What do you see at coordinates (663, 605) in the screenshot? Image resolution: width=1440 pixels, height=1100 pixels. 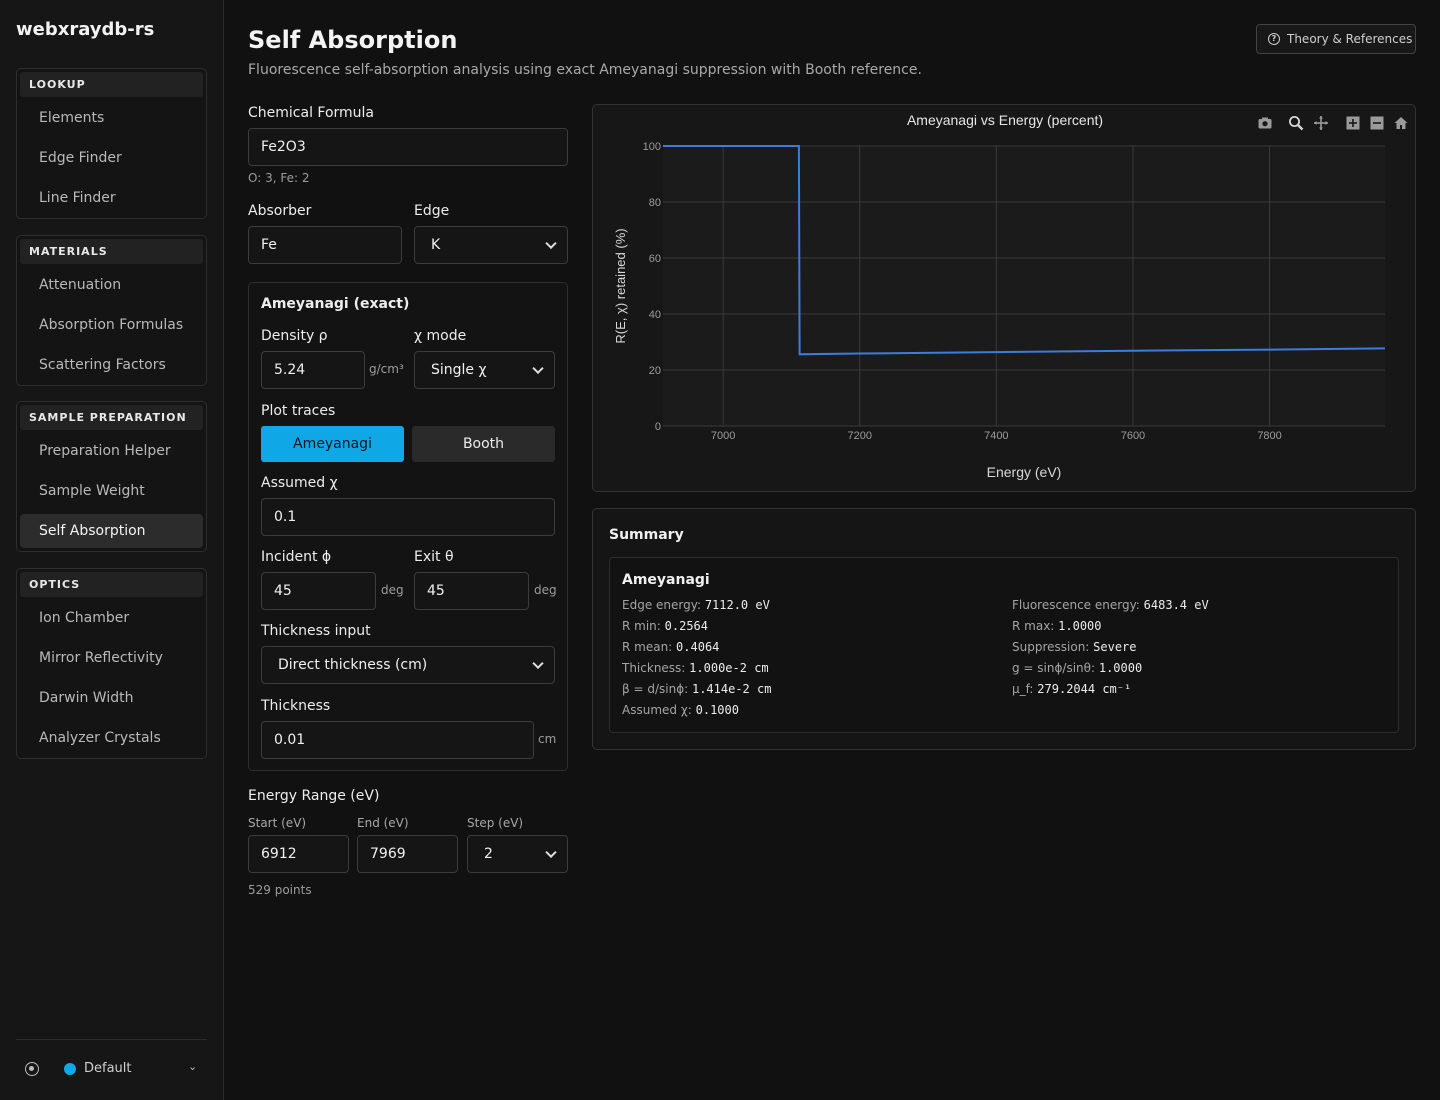 I see `summary-key: Edge energy:` at bounding box center [663, 605].